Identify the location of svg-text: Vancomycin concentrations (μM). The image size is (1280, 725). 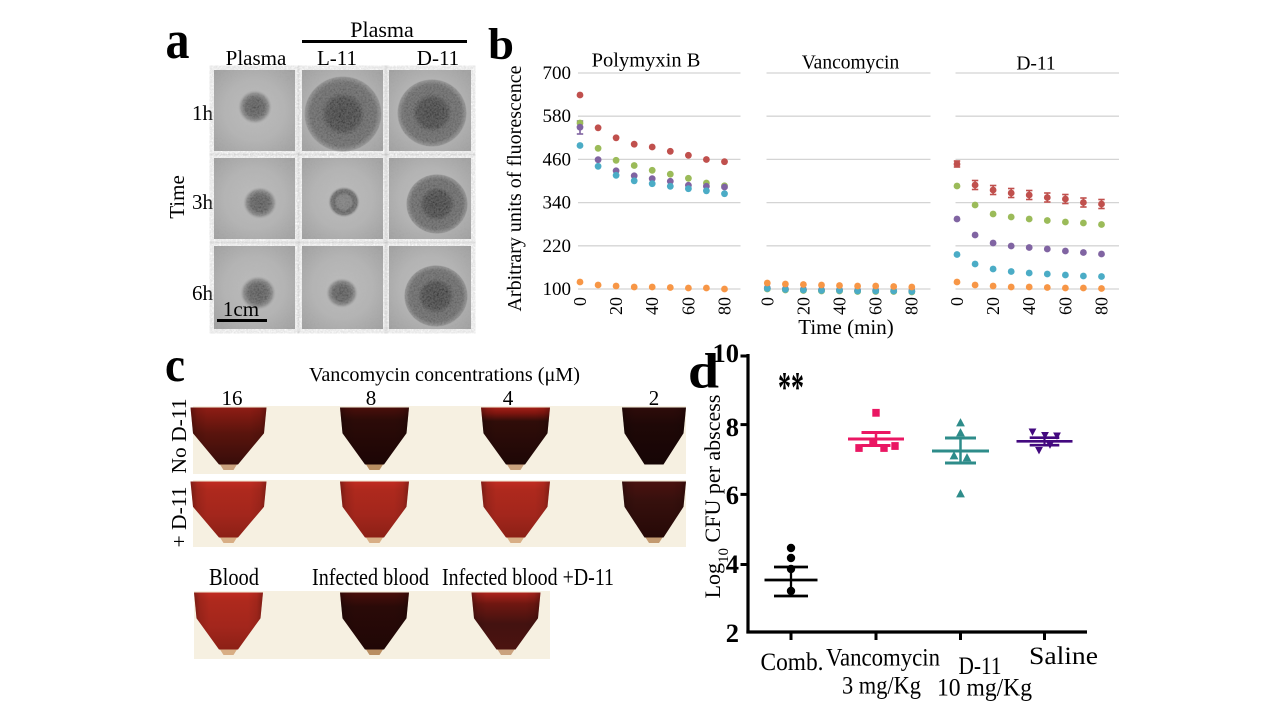
(444, 375).